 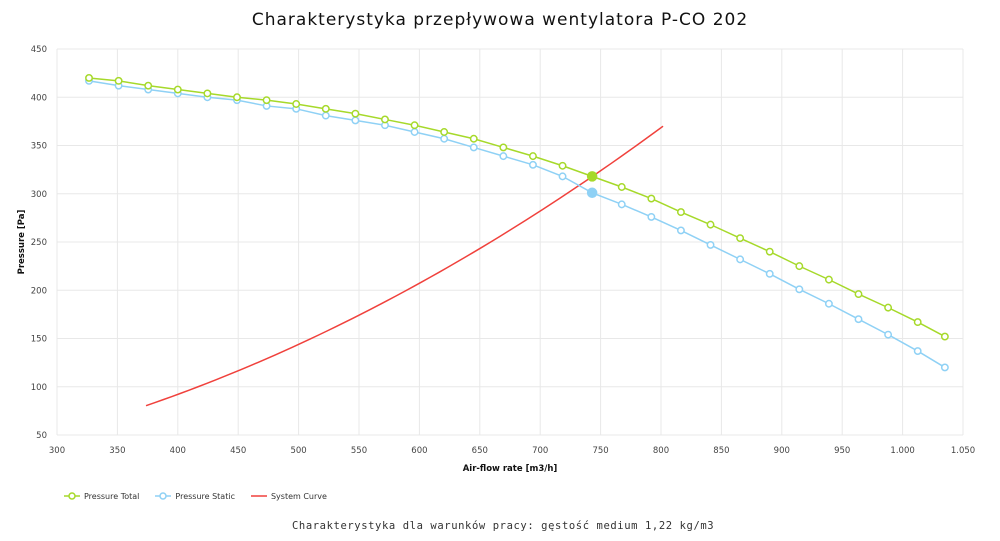 What do you see at coordinates (117, 451) in the screenshot?
I see `x-tick-label: 350` at bounding box center [117, 451].